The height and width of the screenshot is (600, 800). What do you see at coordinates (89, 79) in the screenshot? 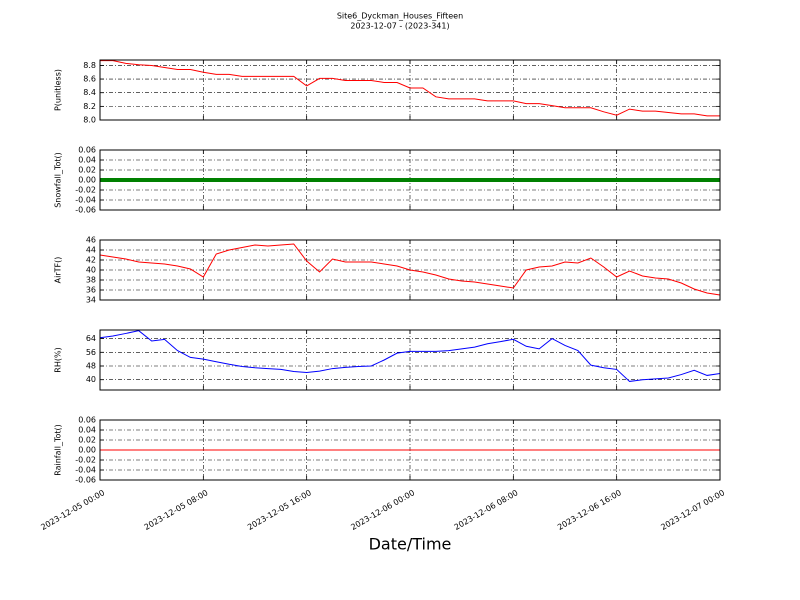
I see `y-tick-label: 8.6` at bounding box center [89, 79].